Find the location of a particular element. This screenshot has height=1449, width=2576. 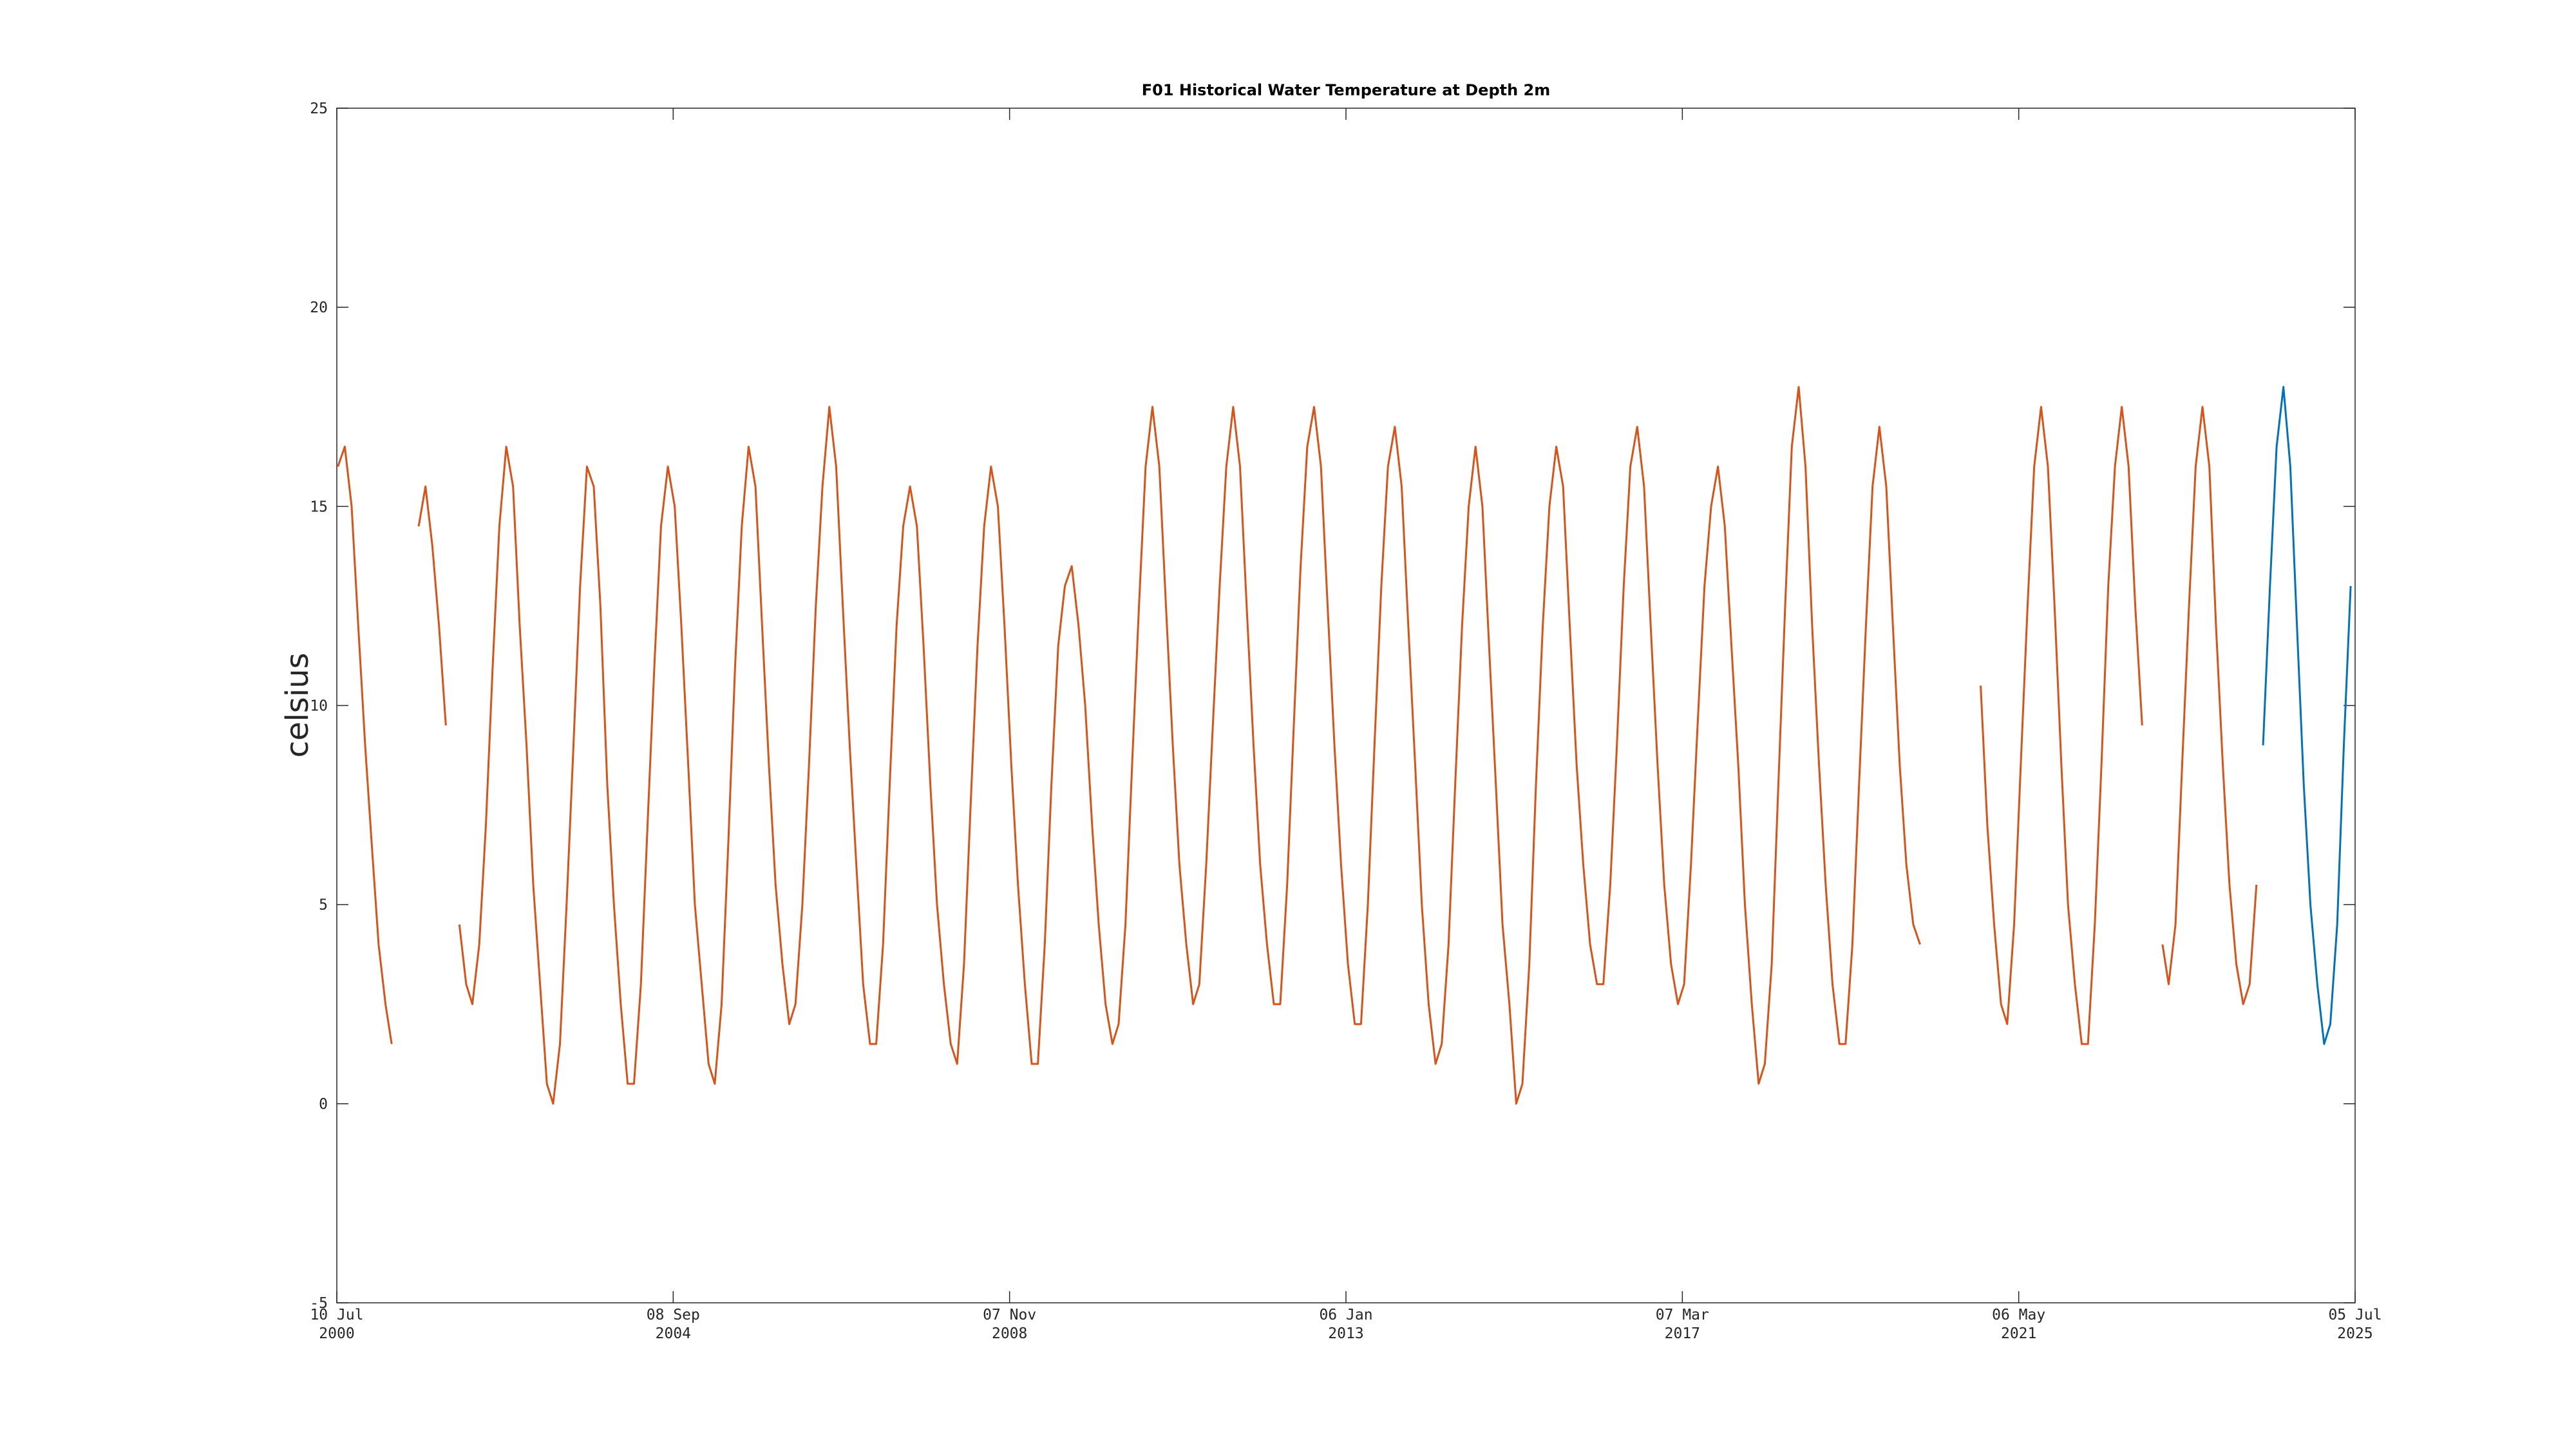

y-tick-label: 15 is located at coordinates (319, 507).